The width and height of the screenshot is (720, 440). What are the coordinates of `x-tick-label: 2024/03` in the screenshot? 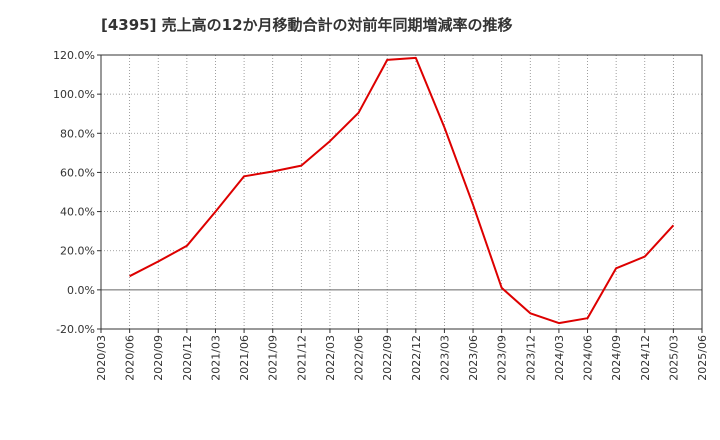 It's located at (559, 358).